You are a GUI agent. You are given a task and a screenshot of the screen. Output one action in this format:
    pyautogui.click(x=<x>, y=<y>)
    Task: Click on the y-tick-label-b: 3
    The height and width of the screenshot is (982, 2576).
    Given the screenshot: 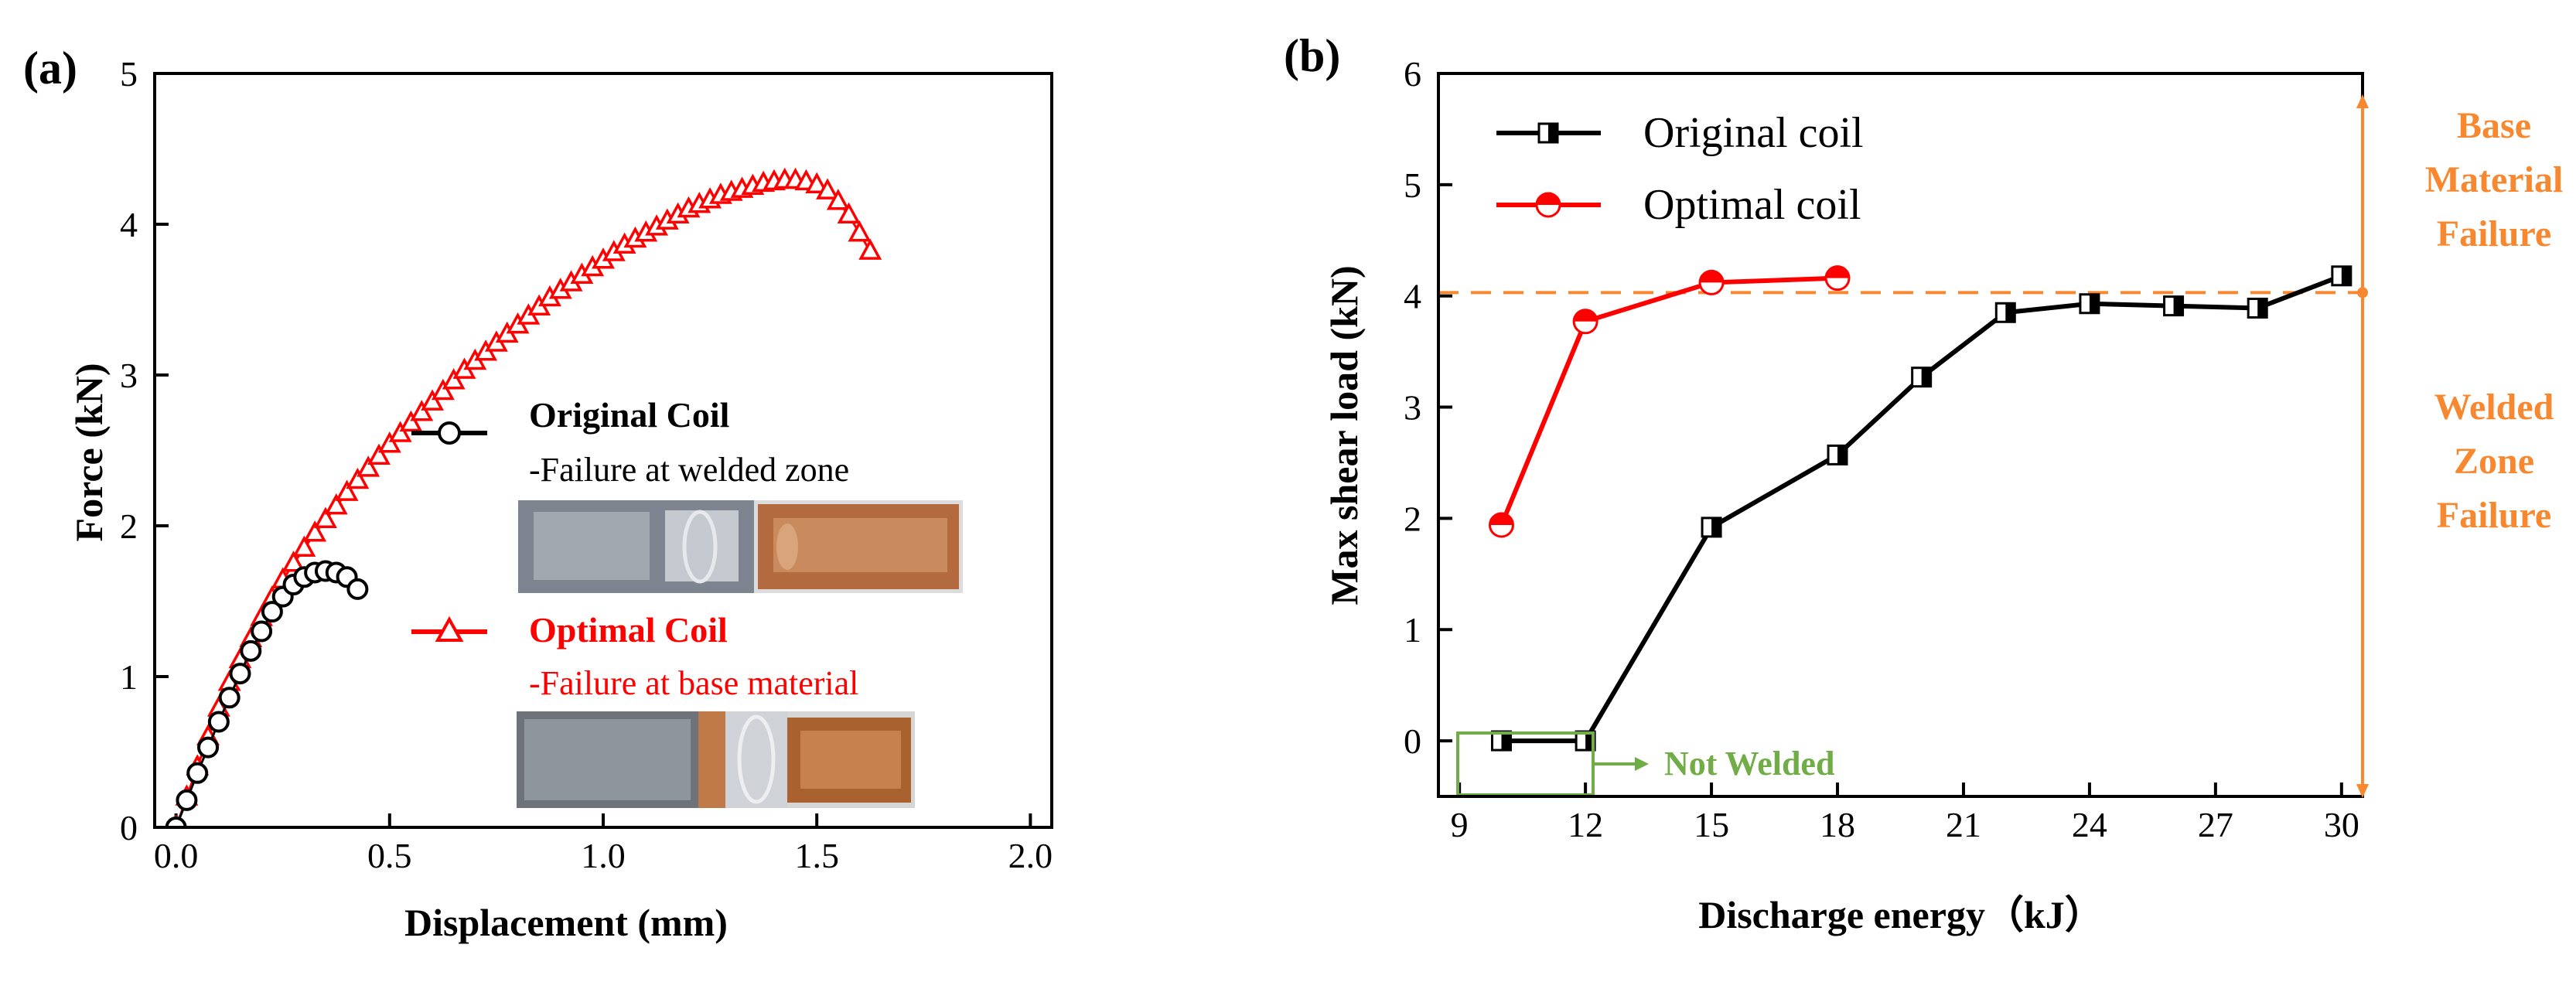 What is the action you would take?
    pyautogui.click(x=1412, y=408)
    